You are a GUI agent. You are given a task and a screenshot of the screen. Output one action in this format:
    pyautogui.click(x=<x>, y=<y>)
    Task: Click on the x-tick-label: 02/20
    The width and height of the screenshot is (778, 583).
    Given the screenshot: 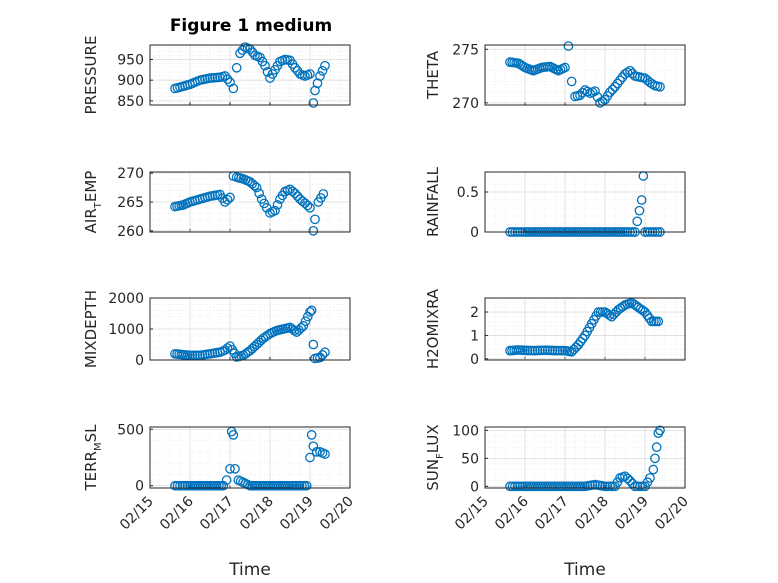 What is the action you would take?
    pyautogui.click(x=337, y=514)
    